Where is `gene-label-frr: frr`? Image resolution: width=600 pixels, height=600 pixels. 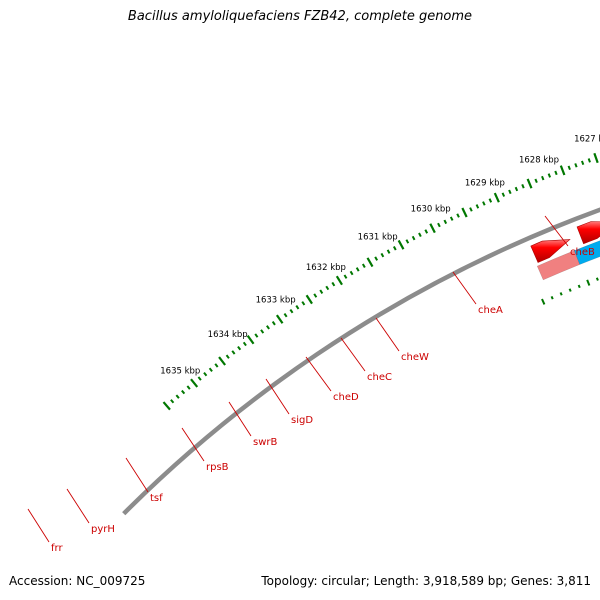
gene-label-frr: frr is located at coordinates (57, 548).